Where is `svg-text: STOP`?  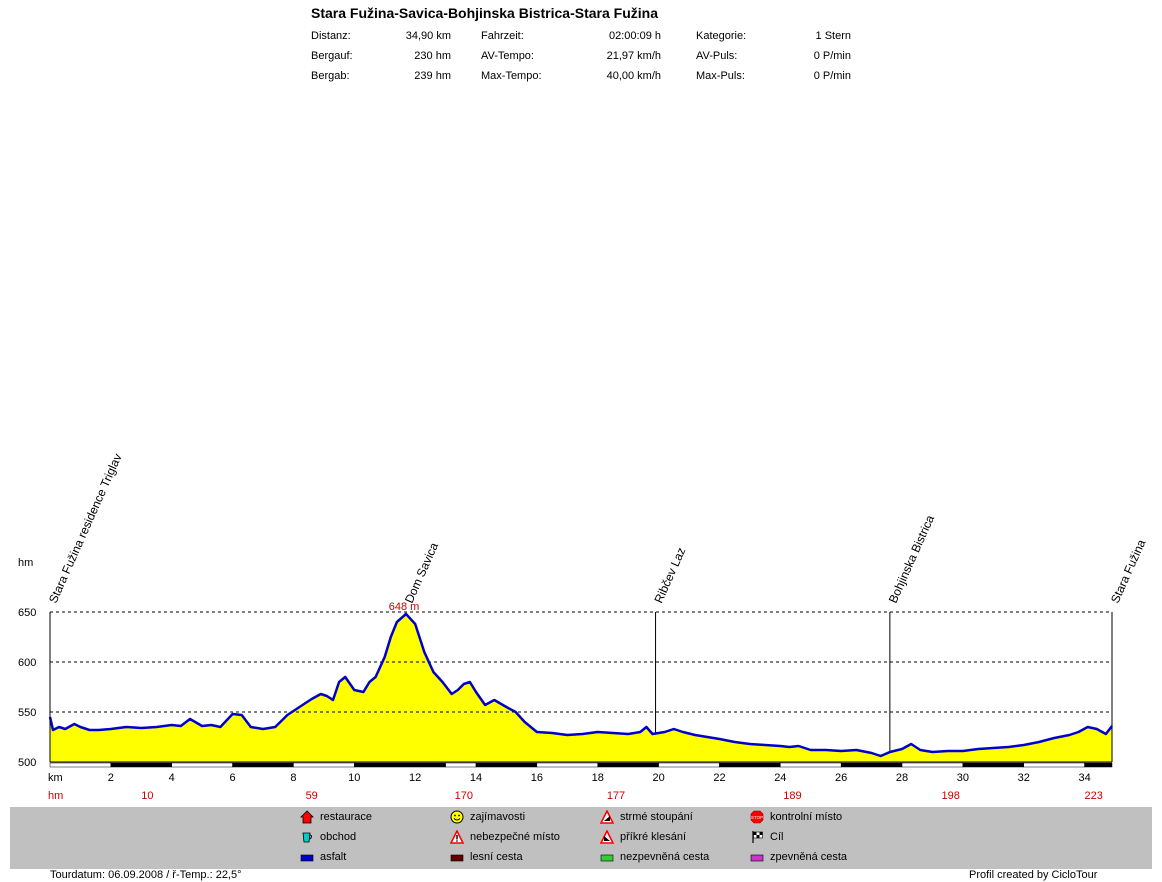
svg-text: STOP is located at coordinates (757, 817).